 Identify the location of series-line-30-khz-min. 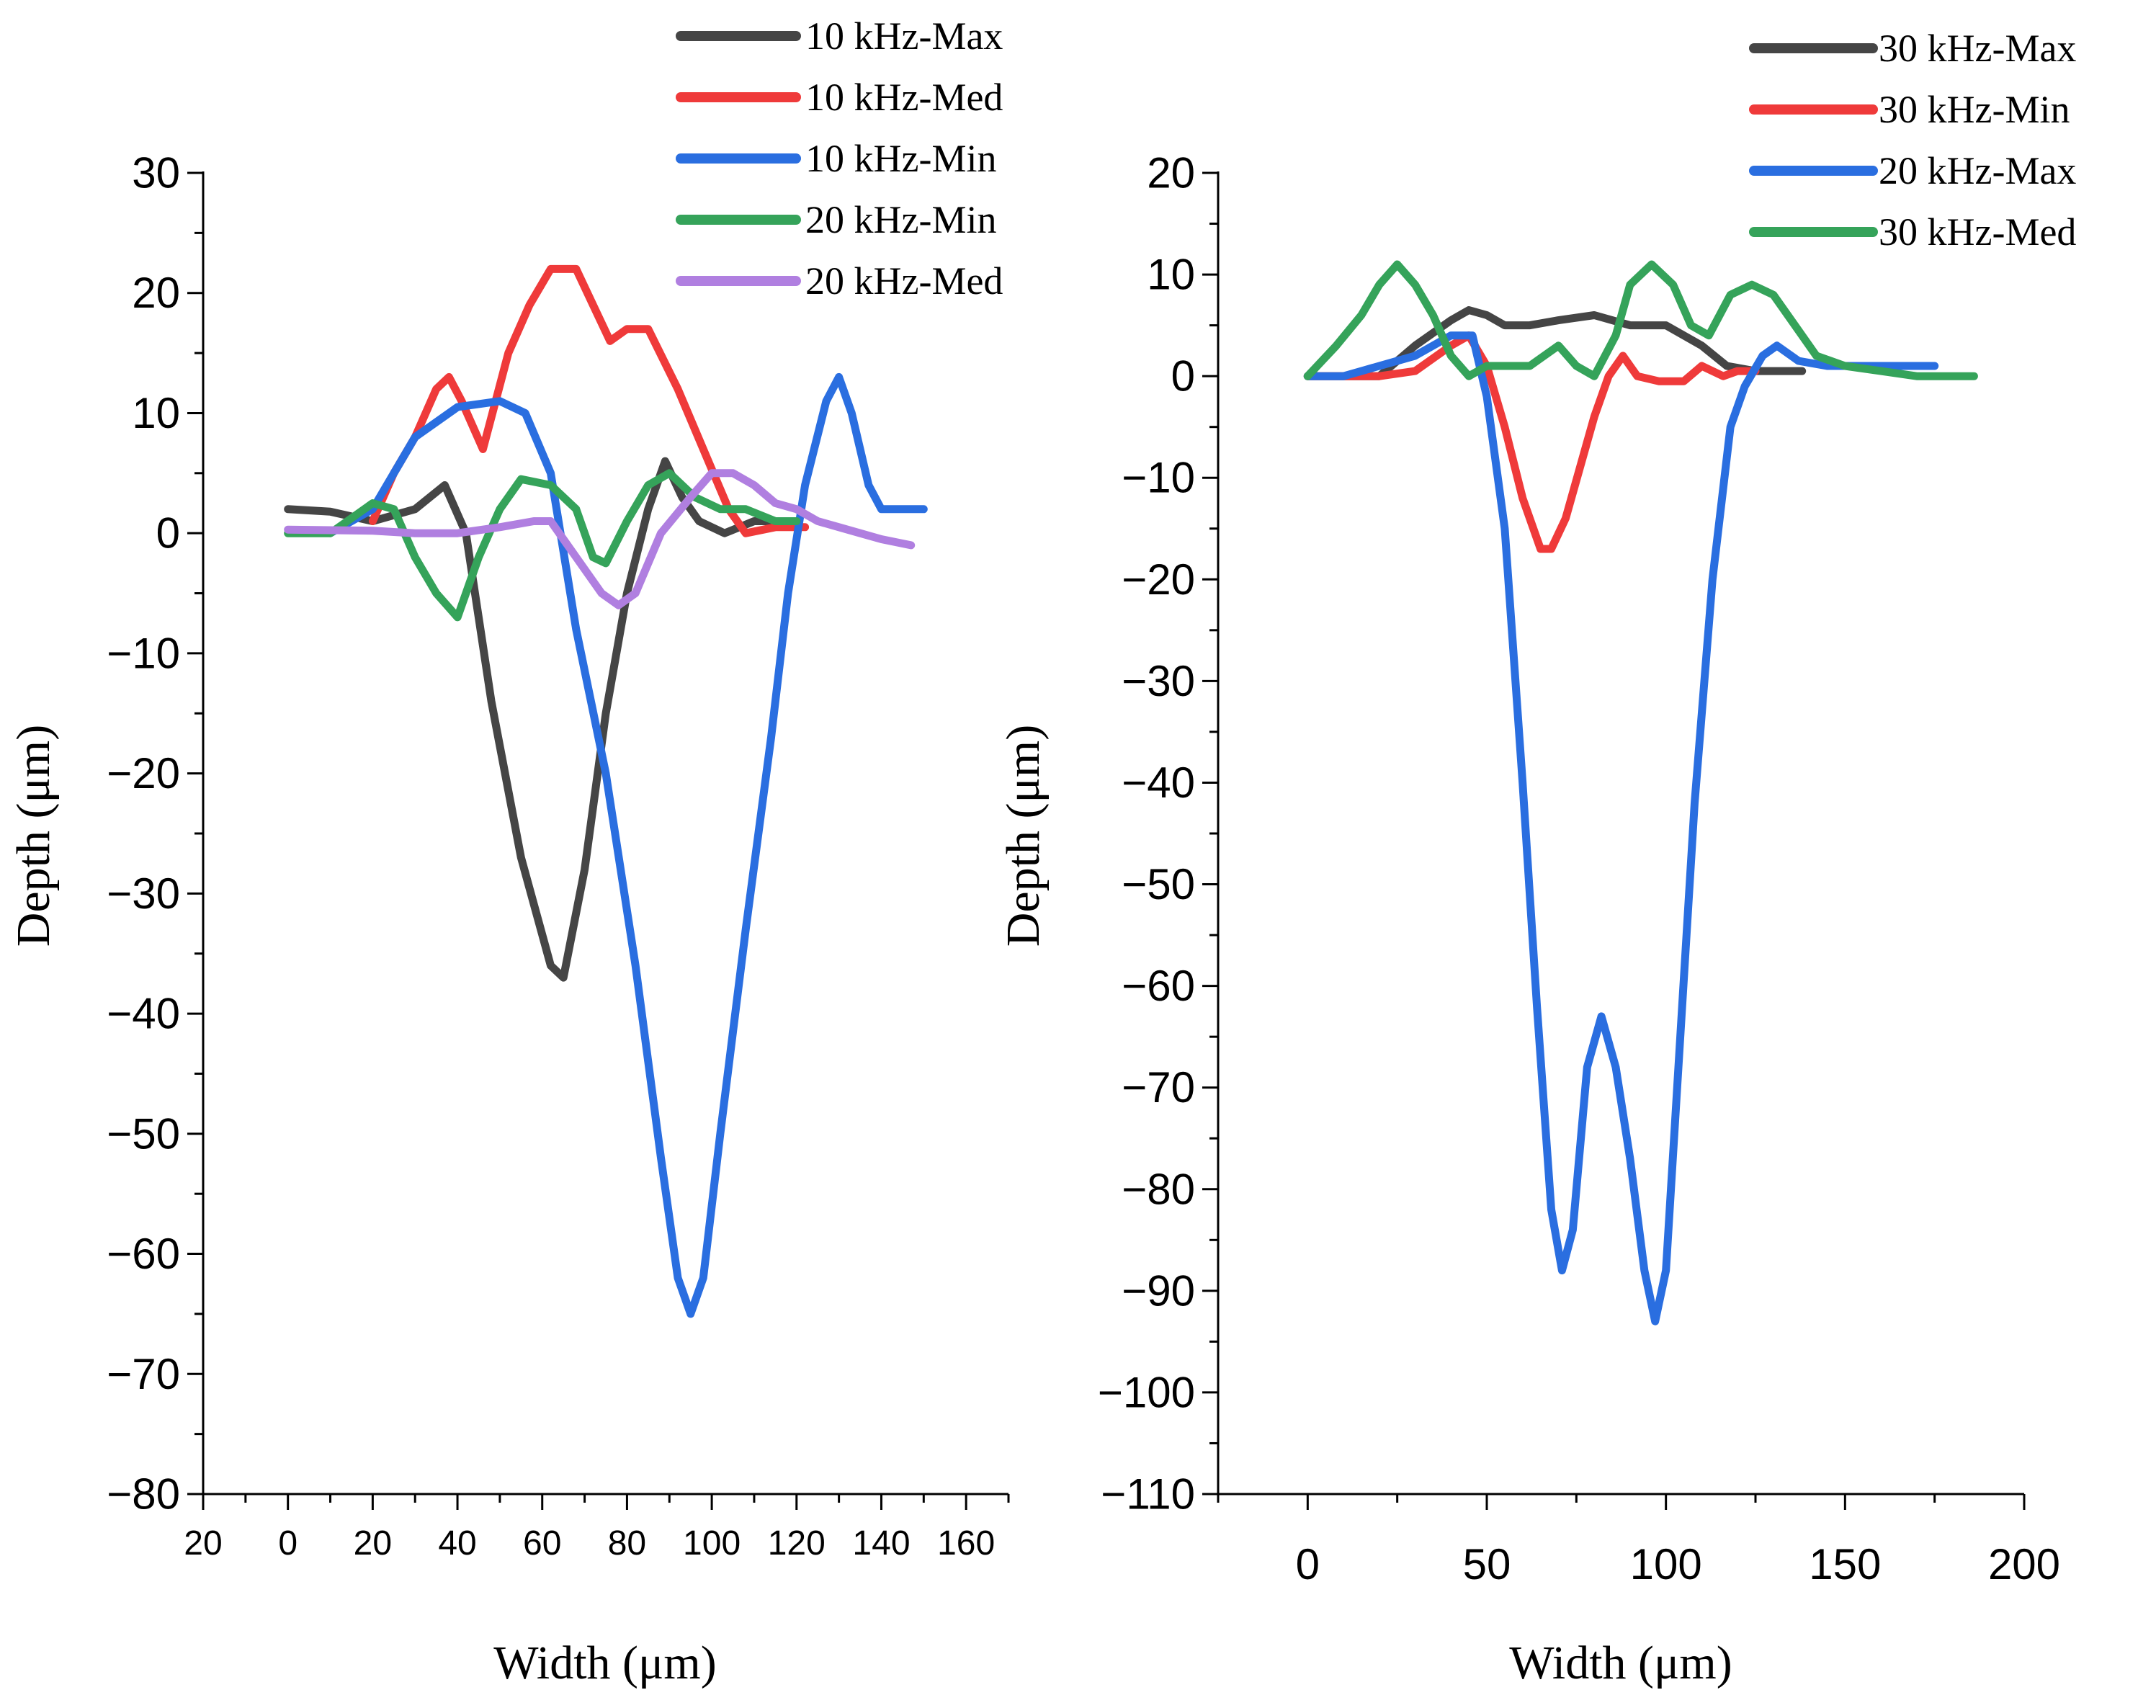
(1531, 442).